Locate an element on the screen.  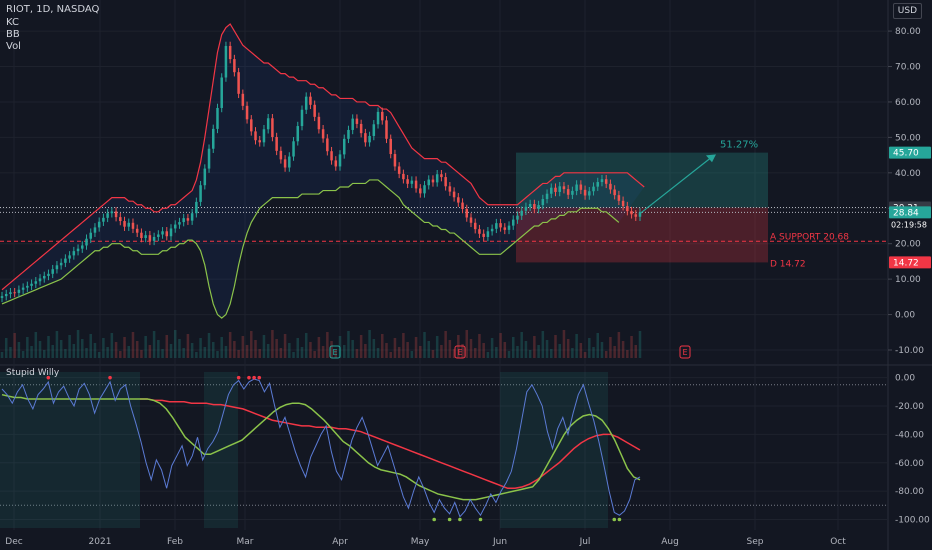
time-tick-label: Feb is located at coordinates (175, 542).